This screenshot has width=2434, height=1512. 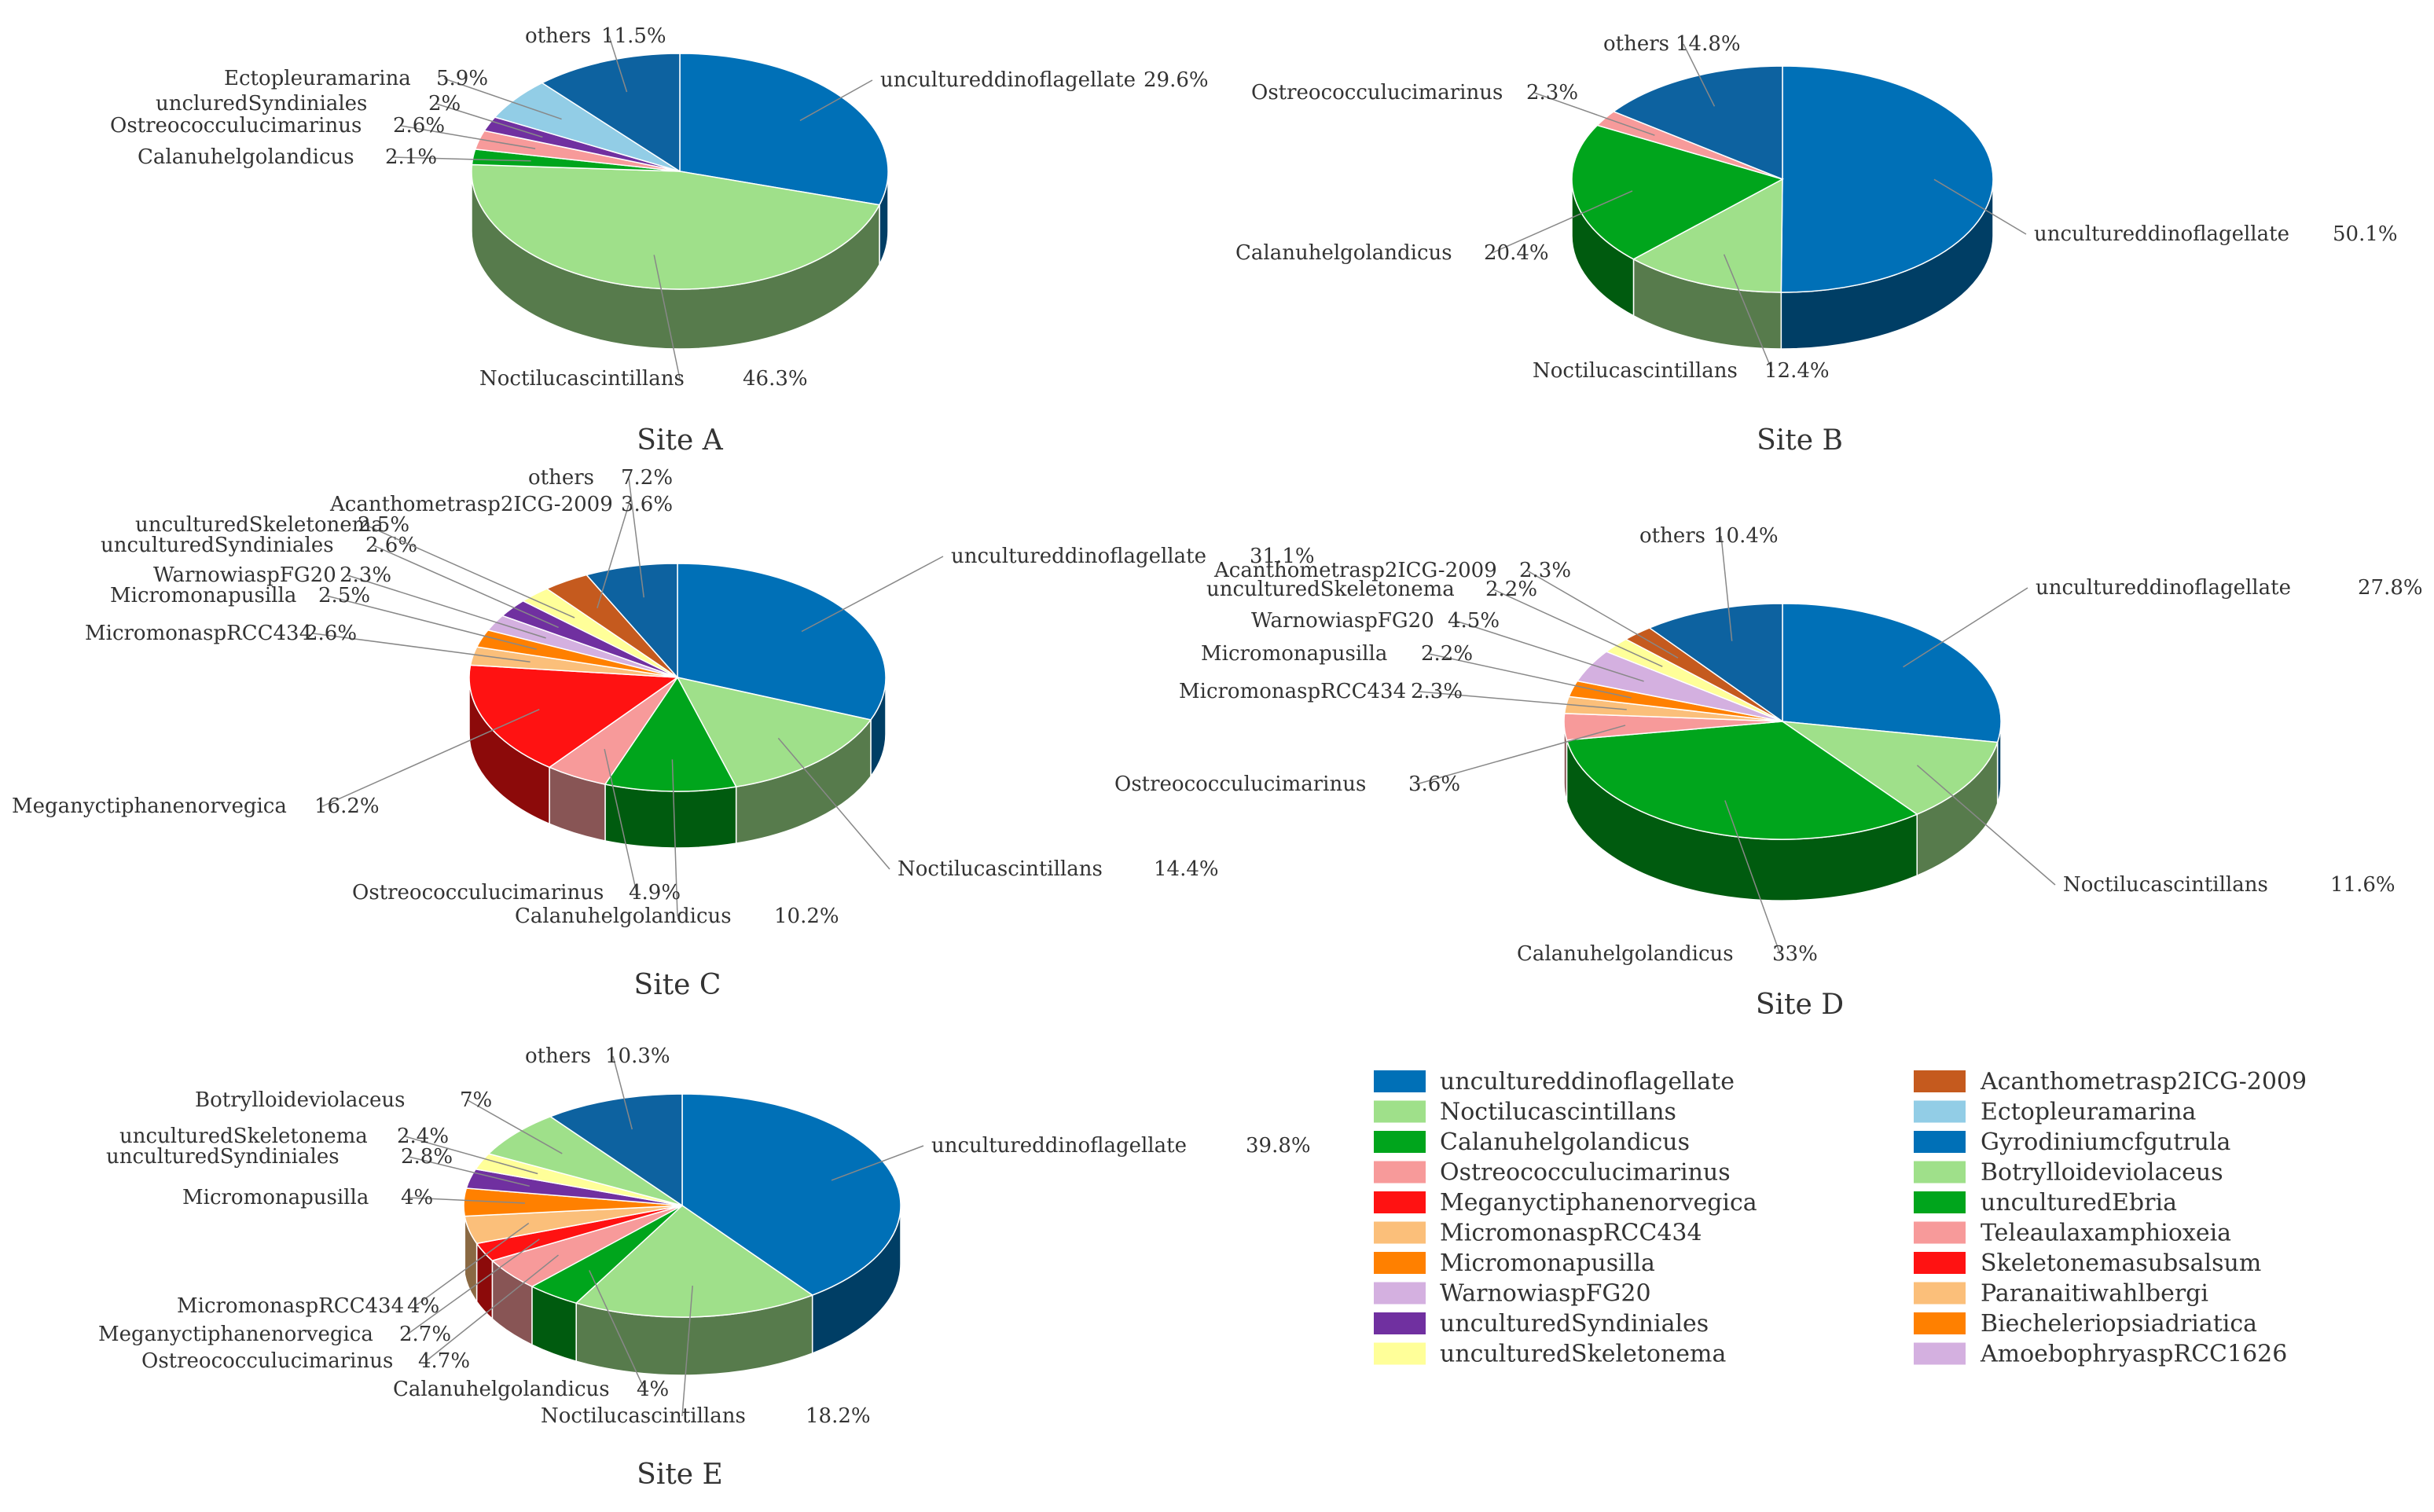 What do you see at coordinates (1746, 536) in the screenshot?
I see `slice-percent: 10.4%` at bounding box center [1746, 536].